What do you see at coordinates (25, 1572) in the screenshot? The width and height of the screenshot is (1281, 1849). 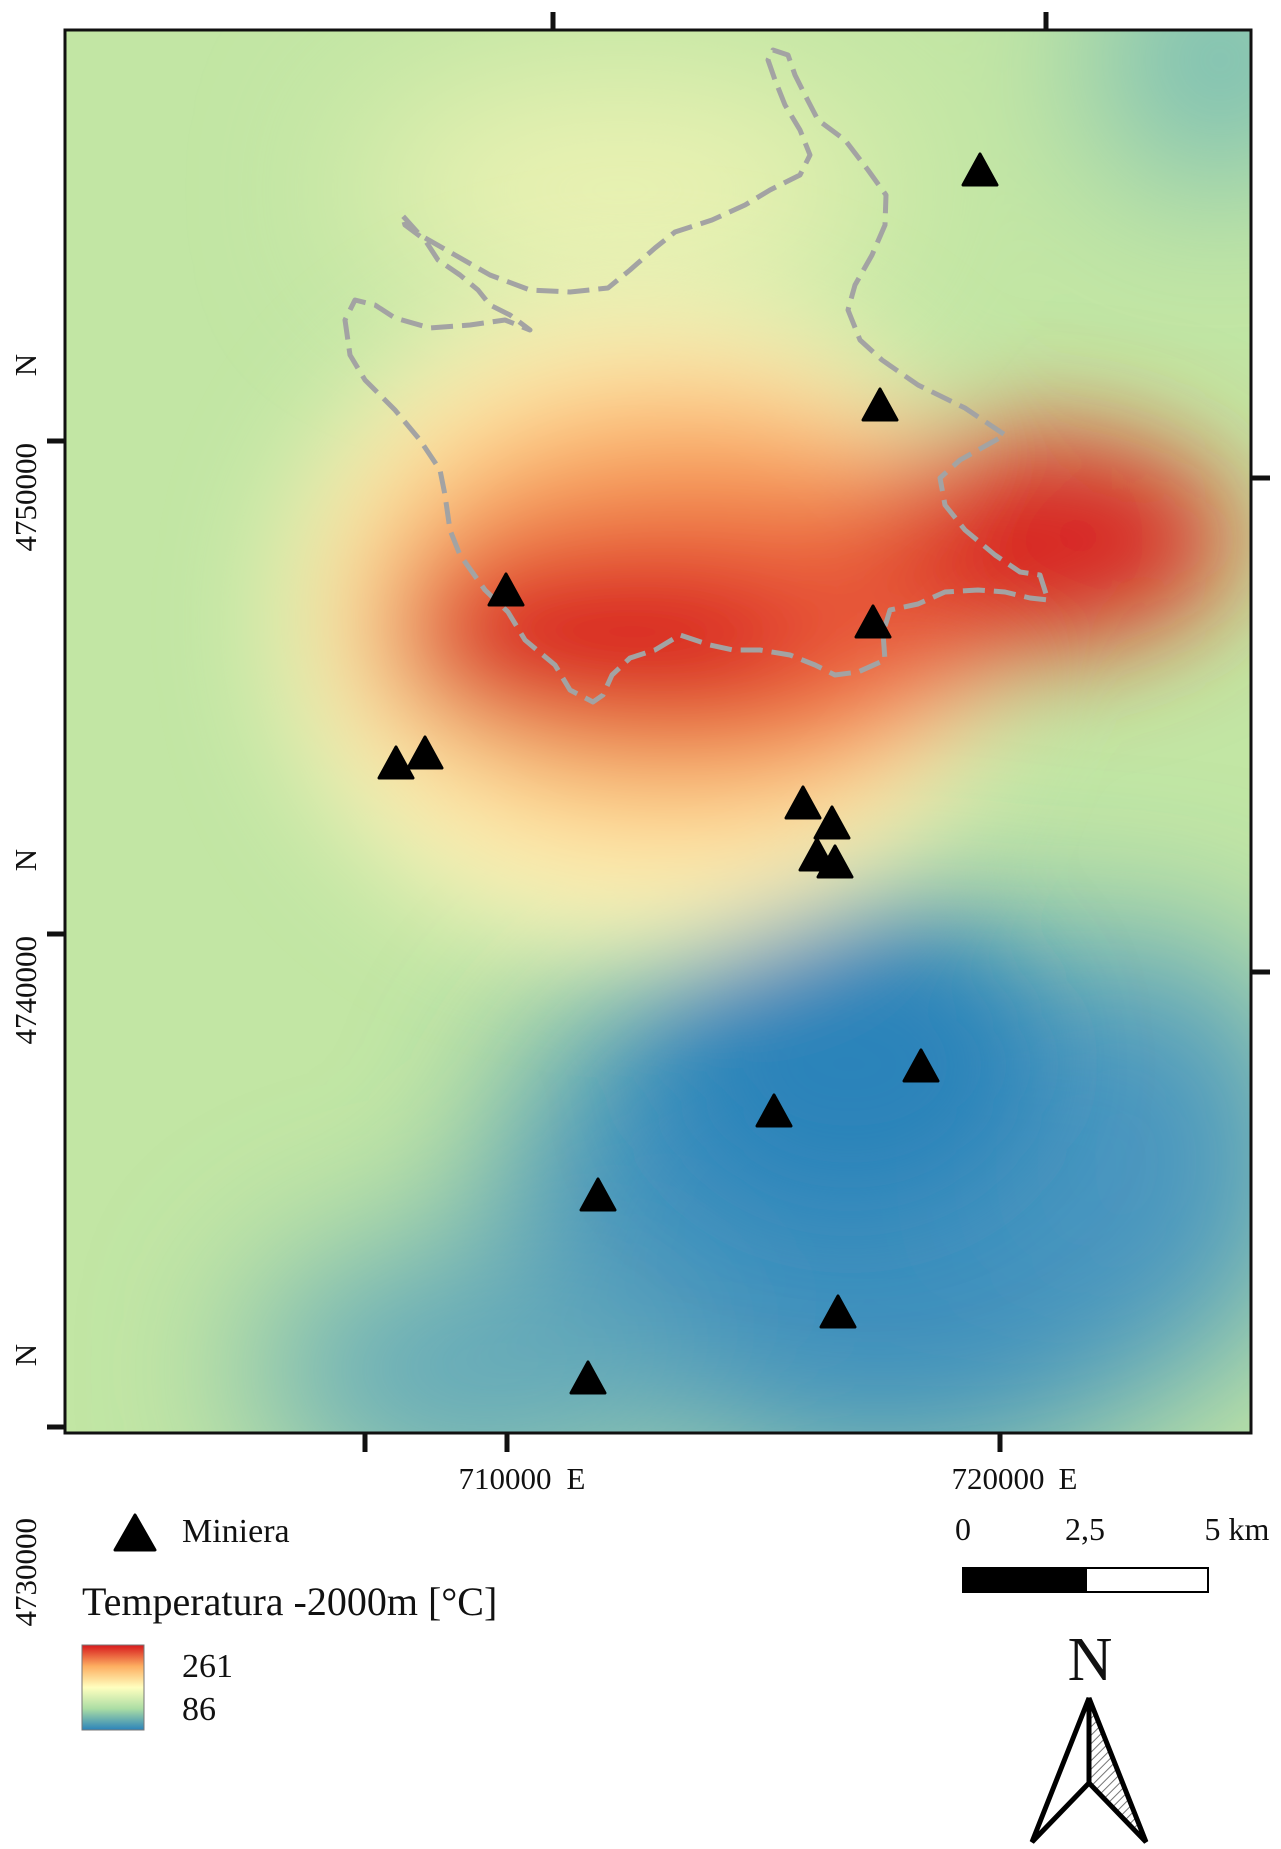 I see `northing-label-4730000: 4730000` at bounding box center [25, 1572].